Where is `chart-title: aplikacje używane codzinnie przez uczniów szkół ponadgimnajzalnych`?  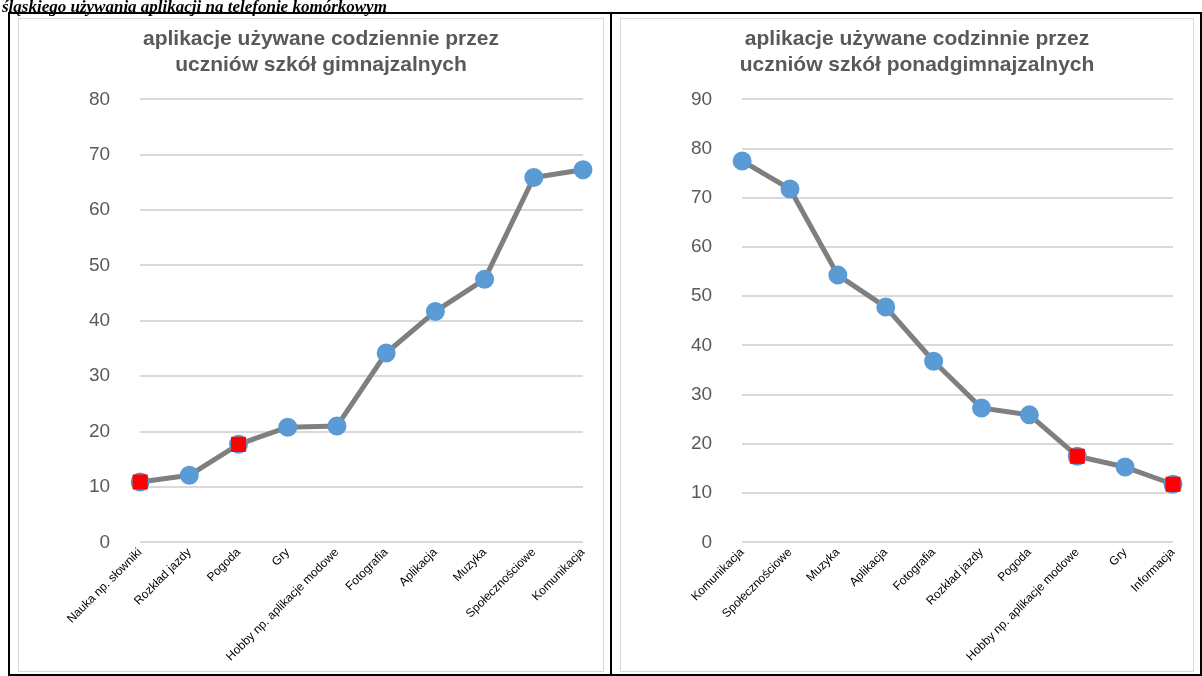 chart-title: aplikacje używane codzinnie przez uczniów szkół ponadgimnajzalnych is located at coordinates (917, 50).